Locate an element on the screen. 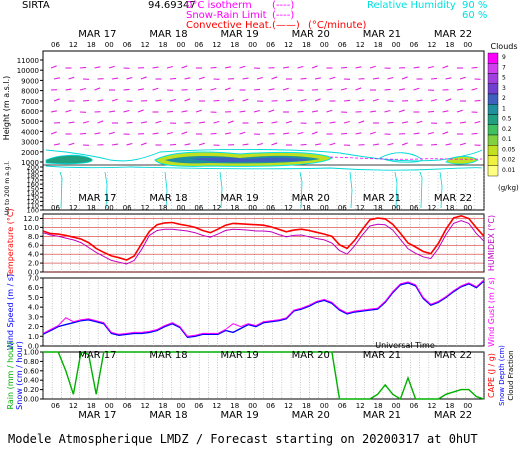 This screenshot has width=528, height=450. y-tick-label: 150 is located at coordinates (33, 189).